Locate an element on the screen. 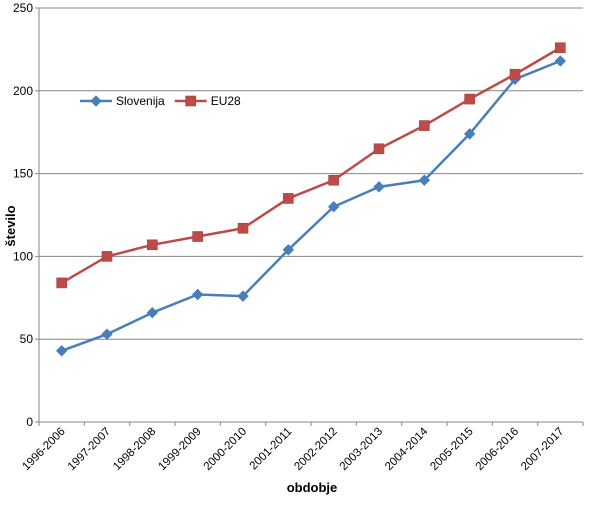 Image resolution: width=592 pixels, height=511 pixels. x-tick-label: 1996-2006 is located at coordinates (43, 449).